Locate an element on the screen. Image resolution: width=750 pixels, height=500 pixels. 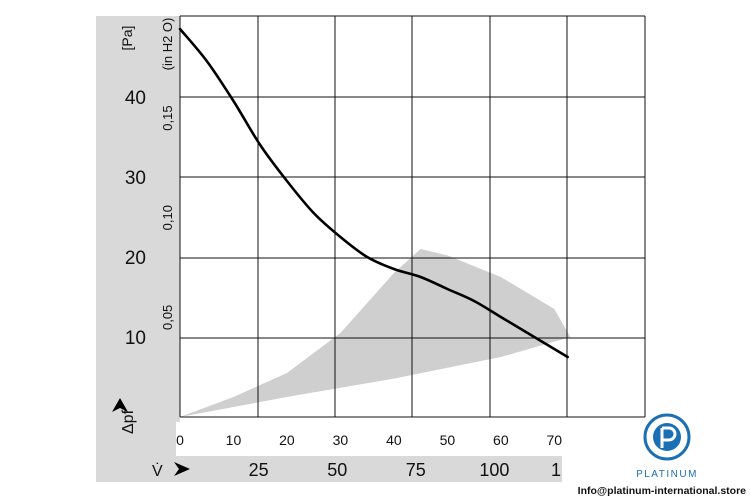
pressure-arrow-icon is located at coordinates (120, 405).